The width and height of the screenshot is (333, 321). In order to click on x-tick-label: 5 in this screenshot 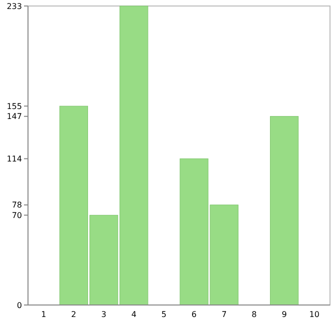, I will do `click(164, 314)`.